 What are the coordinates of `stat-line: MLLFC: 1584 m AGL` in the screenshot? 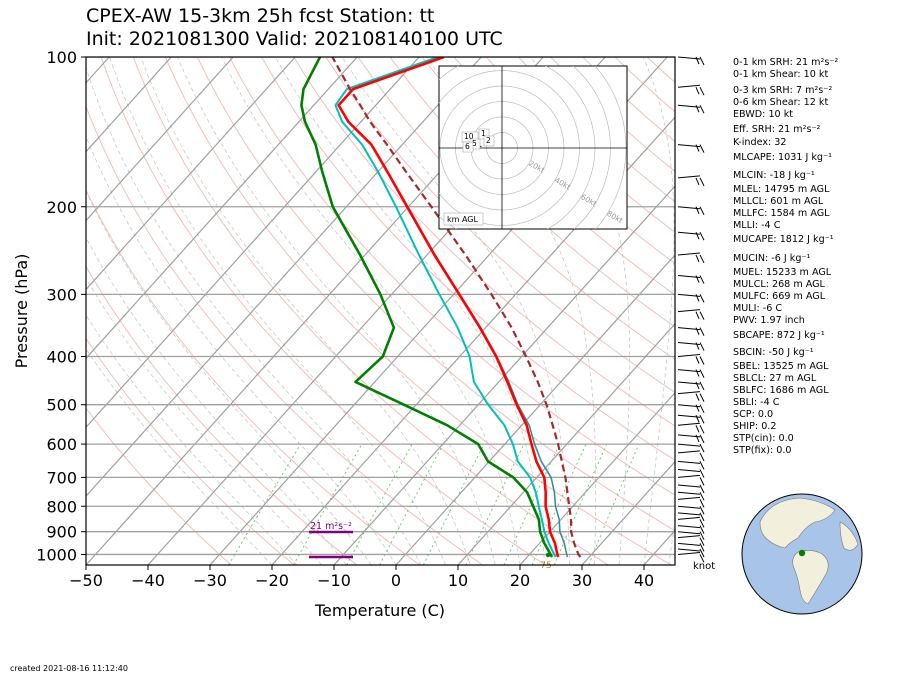 It's located at (781, 213).